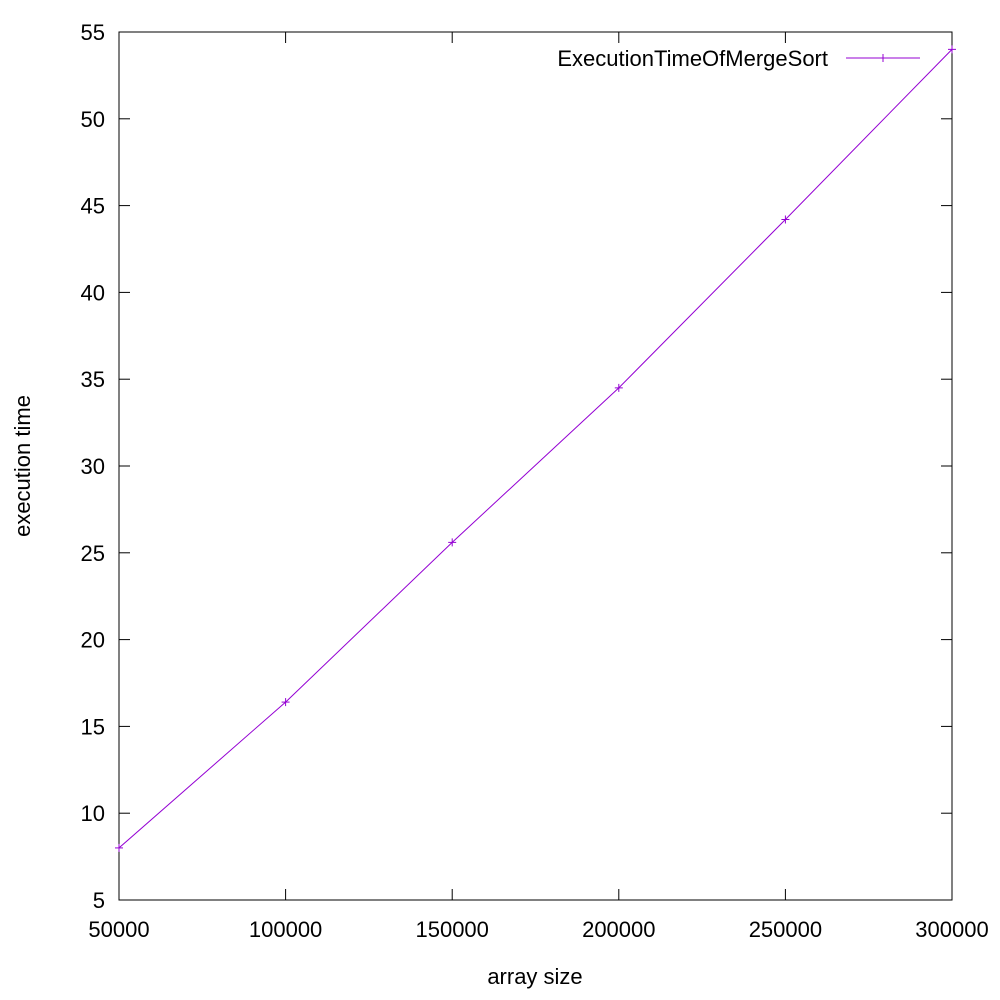 This screenshot has height=1000, width=1000. What do you see at coordinates (951, 929) in the screenshot?
I see `x-tick-label: 300000` at bounding box center [951, 929].